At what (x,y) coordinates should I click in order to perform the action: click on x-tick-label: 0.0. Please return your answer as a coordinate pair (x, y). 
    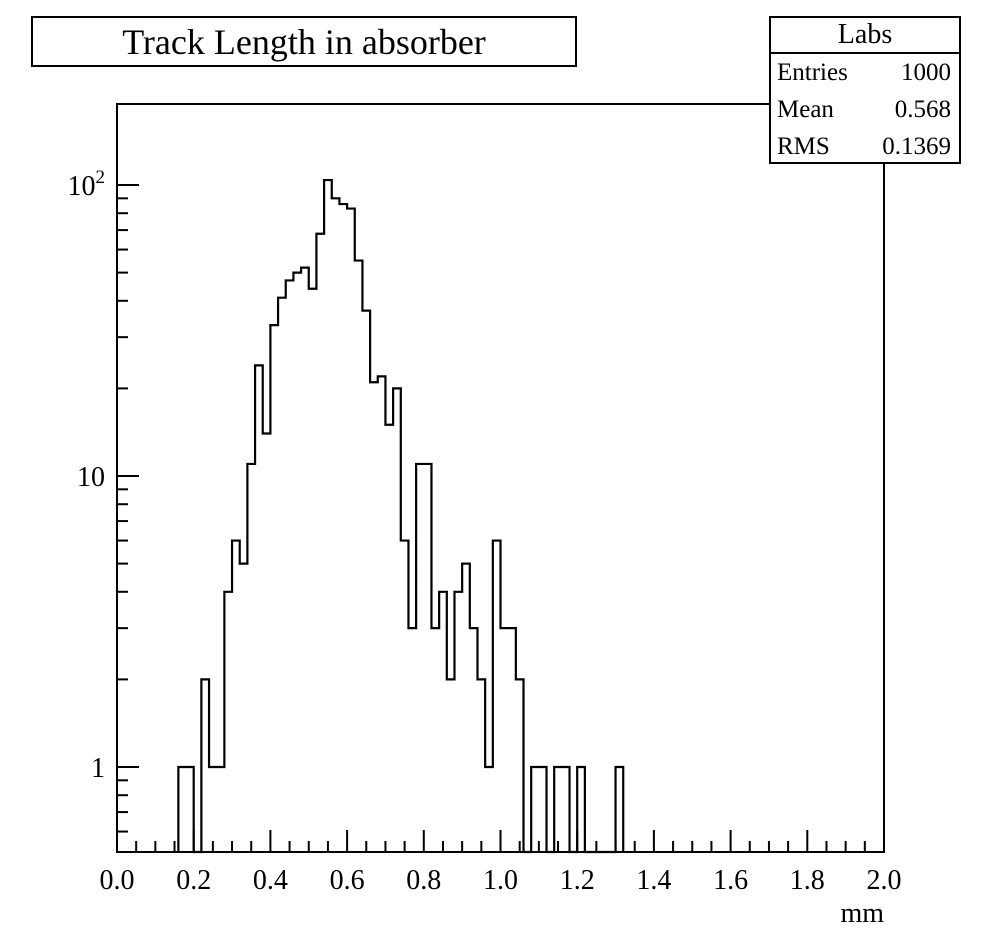
    Looking at the image, I should click on (117, 880).